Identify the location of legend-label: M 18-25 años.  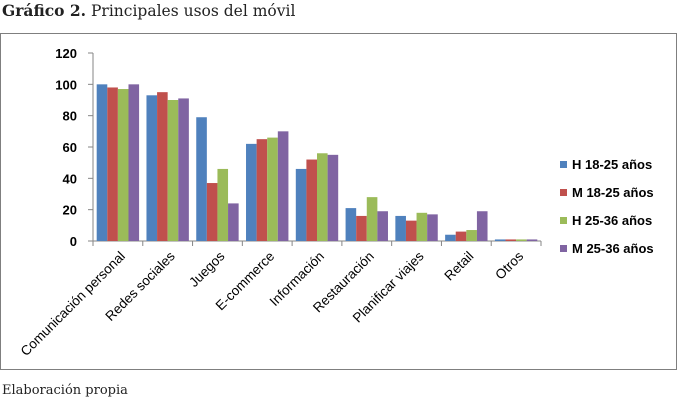
(613, 192).